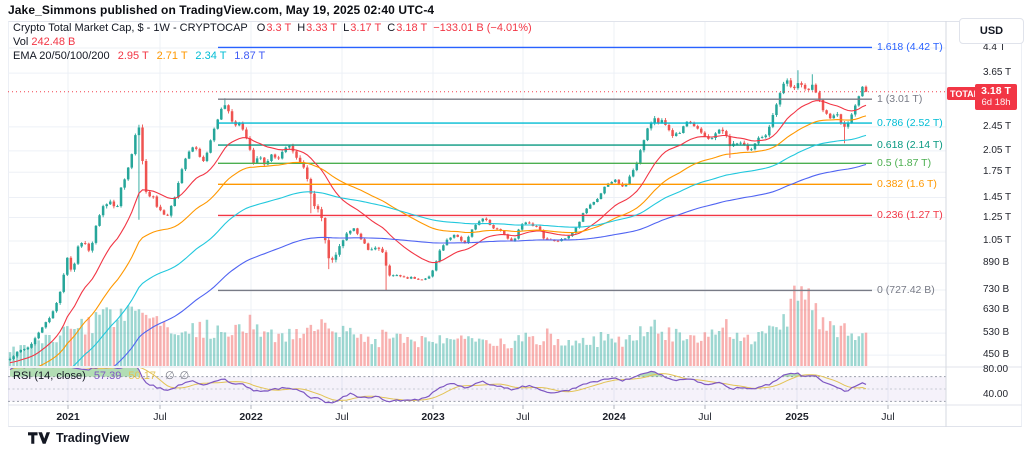 Image resolution: width=1024 pixels, height=453 pixels. Describe the element at coordinates (904, 163) in the screenshot. I see `fib-level-label: 0.5 (1.87 T)` at that location.